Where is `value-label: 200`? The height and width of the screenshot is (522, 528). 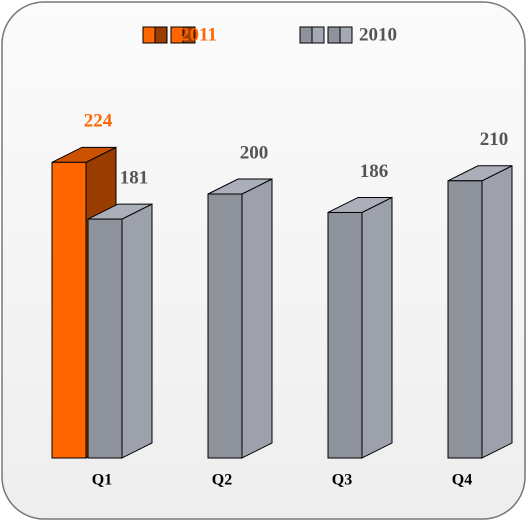 value-label: 200 is located at coordinates (254, 152).